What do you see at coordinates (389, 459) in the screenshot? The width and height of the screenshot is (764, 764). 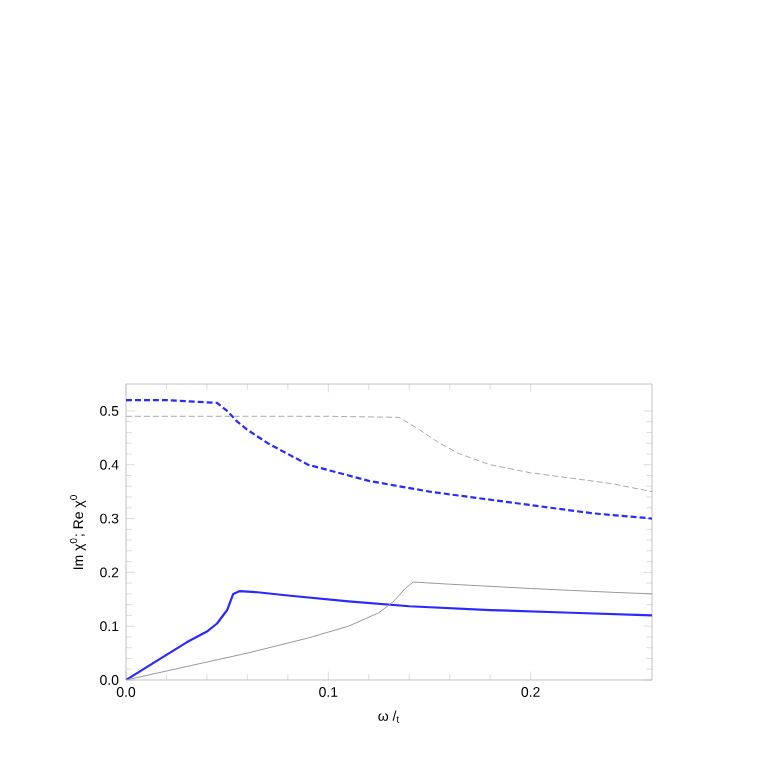 I see `line-series` at bounding box center [389, 459].